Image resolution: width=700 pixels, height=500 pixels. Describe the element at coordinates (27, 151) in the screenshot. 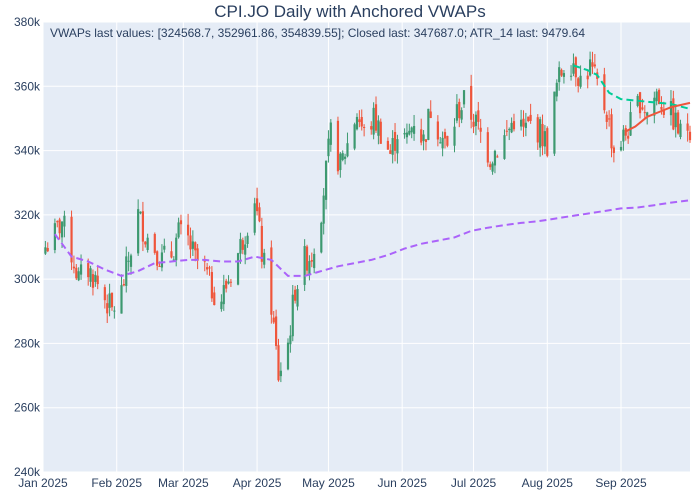

I see `y-tick-label: 340k` at that location.